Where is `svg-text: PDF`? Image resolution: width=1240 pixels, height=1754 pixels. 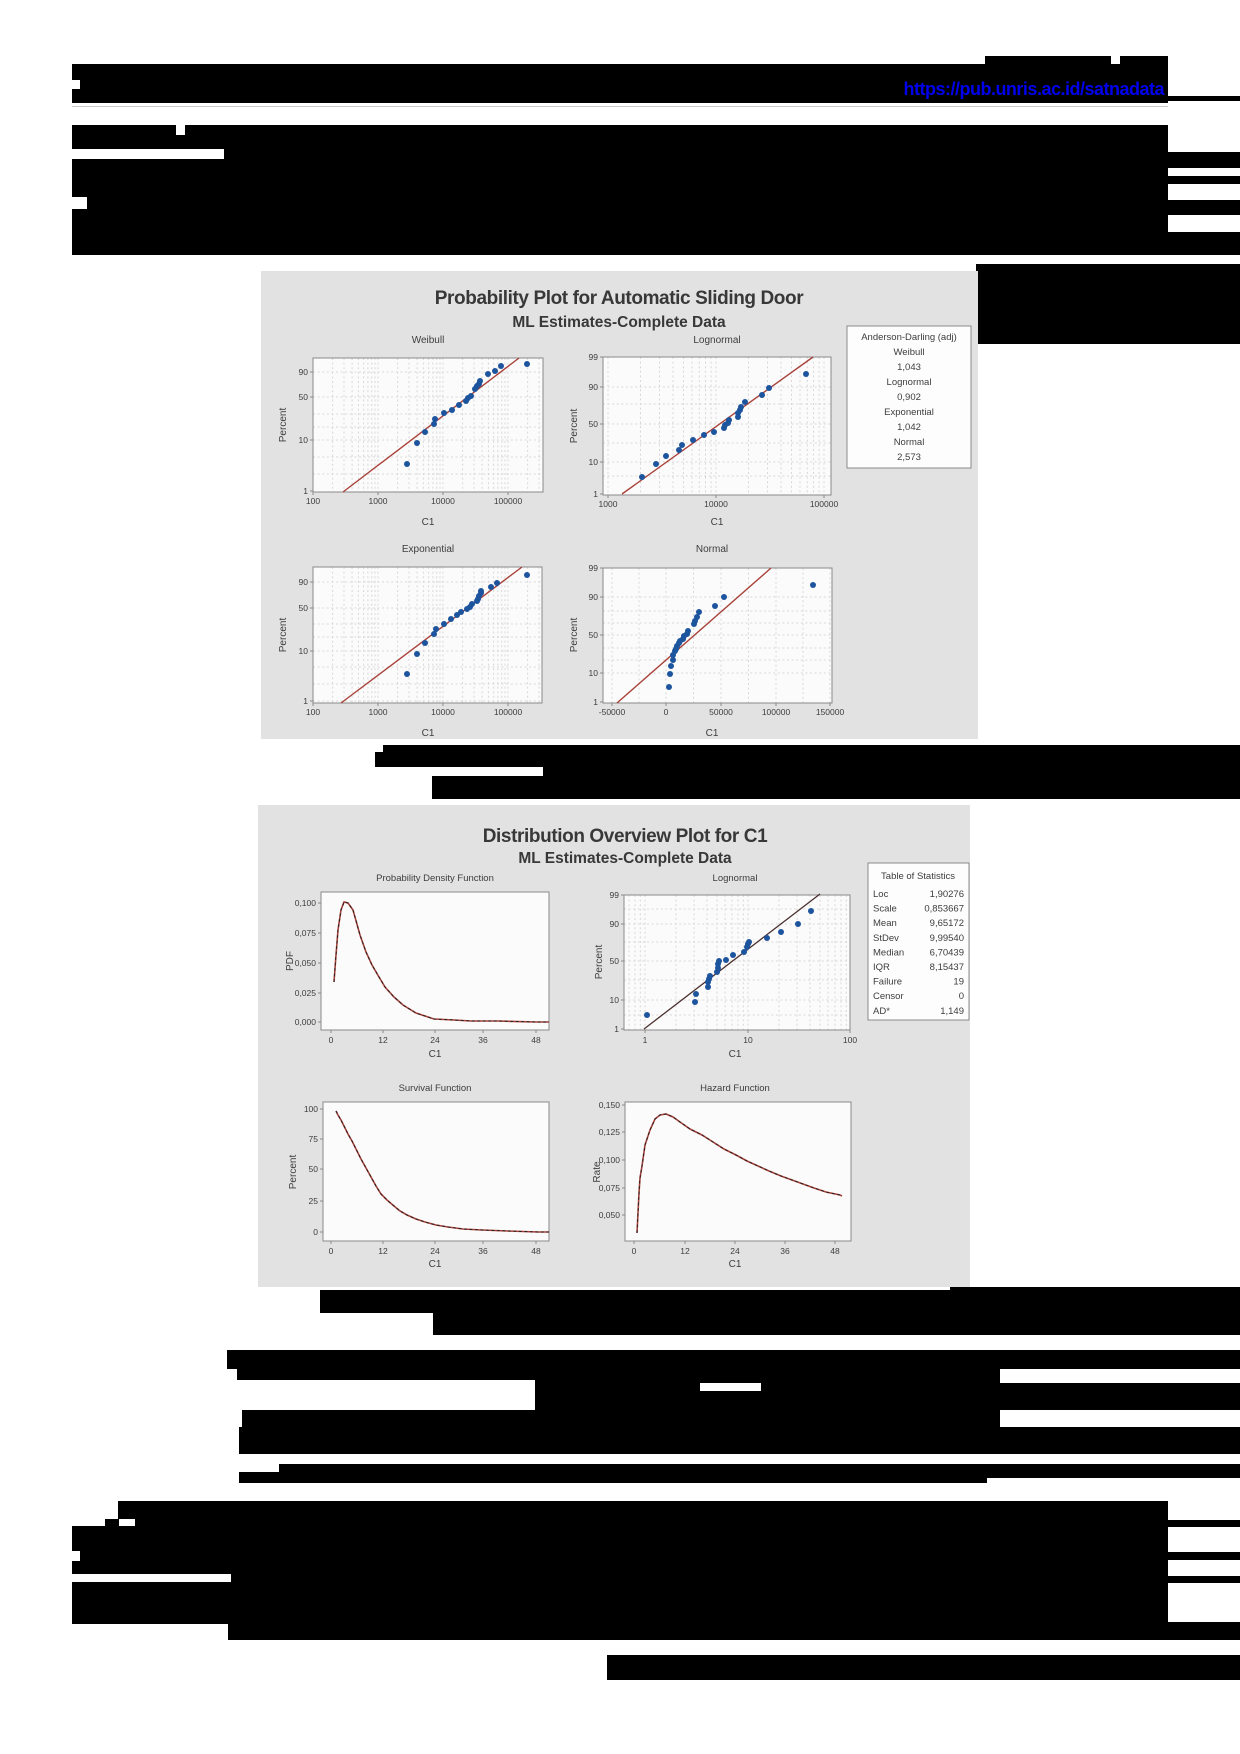
svg-text: PDF is located at coordinates (290, 961).